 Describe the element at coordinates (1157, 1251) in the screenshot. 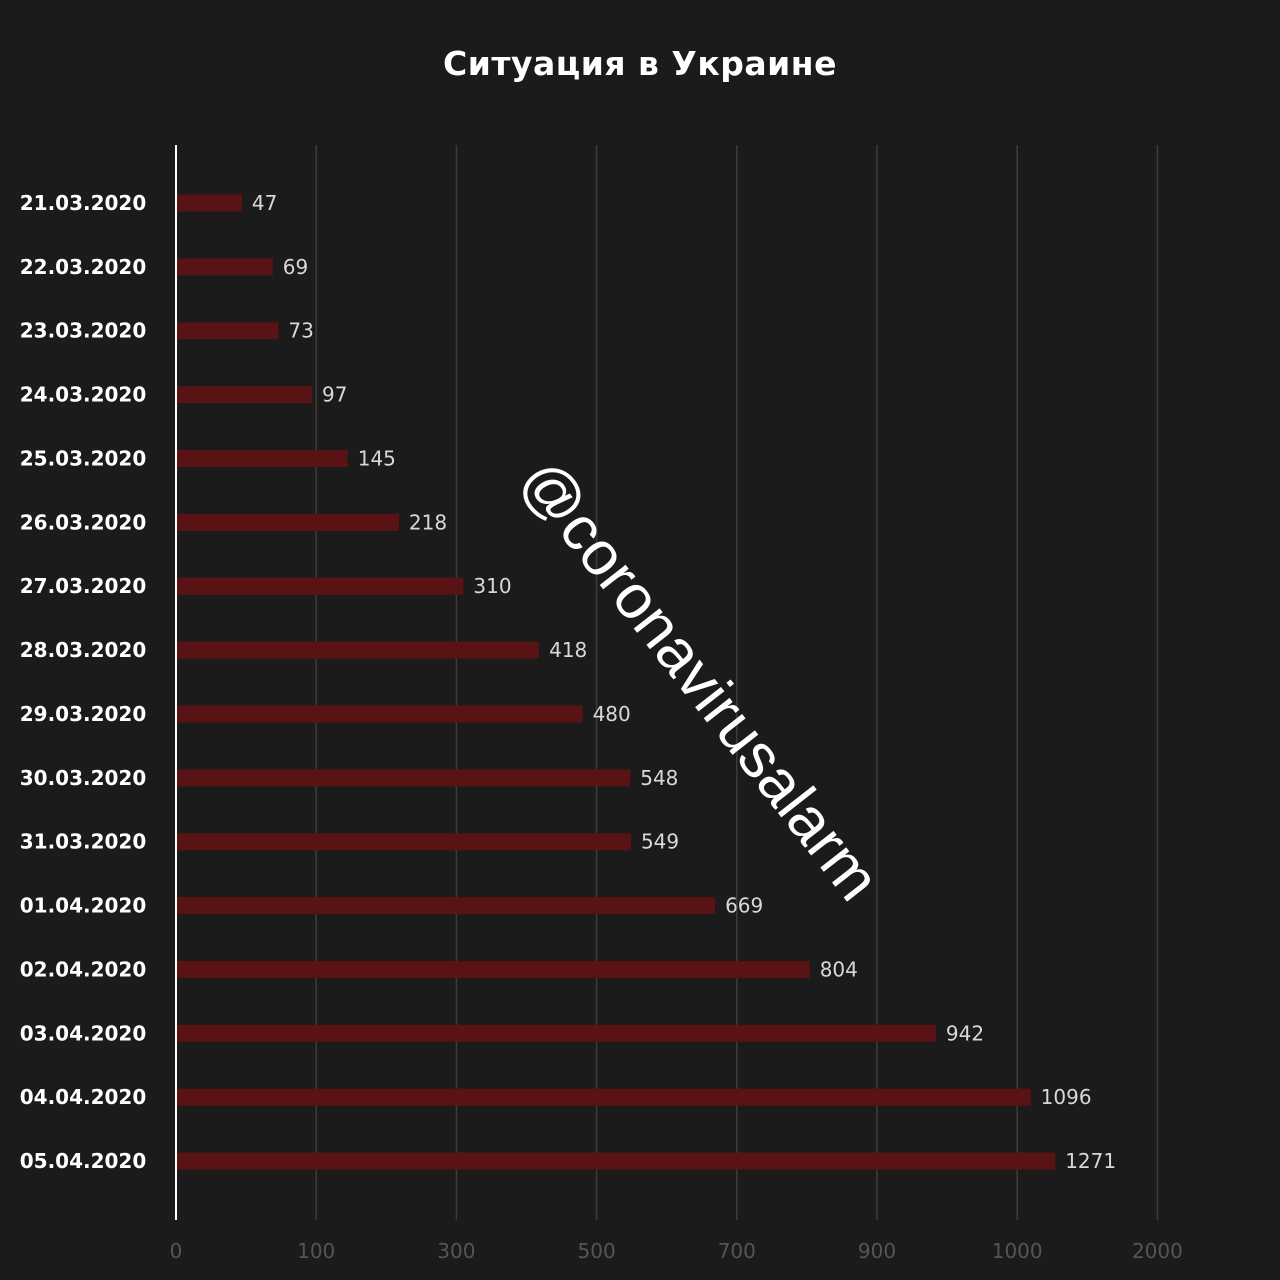

I see `x-tick-label: 2000` at that location.